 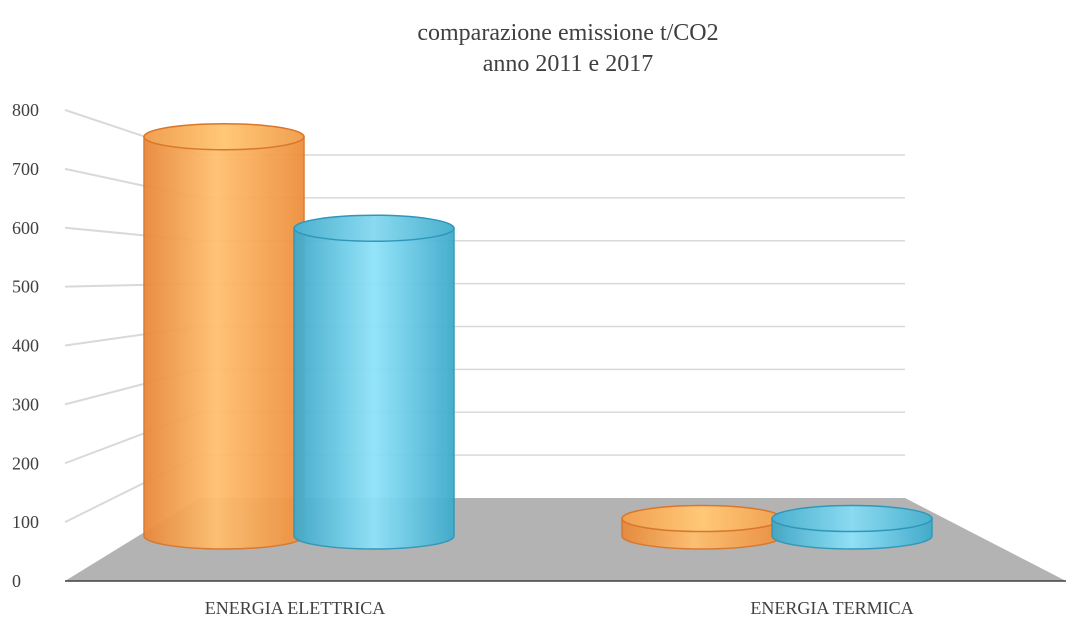 What do you see at coordinates (25, 169) in the screenshot?
I see `y-tick-label: 700` at bounding box center [25, 169].